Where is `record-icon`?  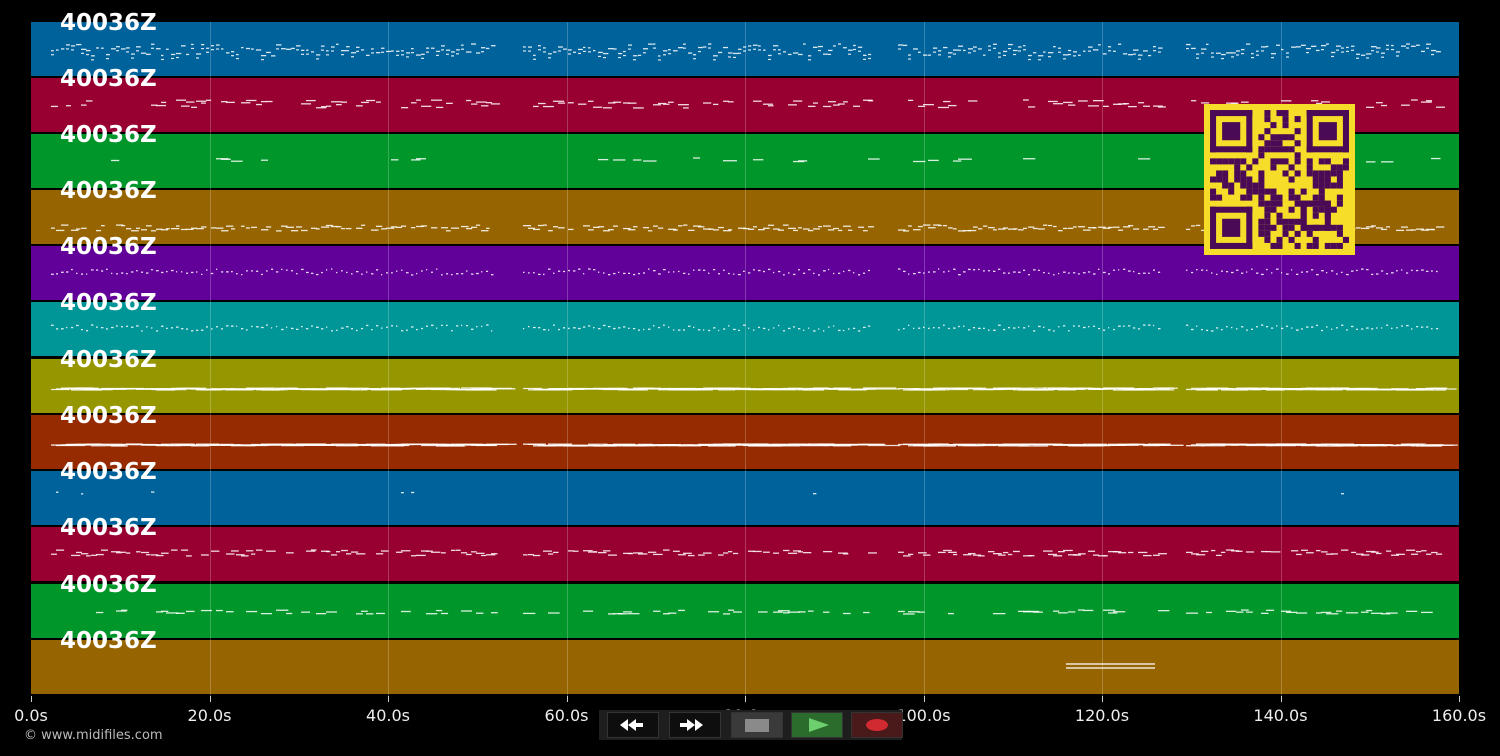
record-icon is located at coordinates (877, 725).